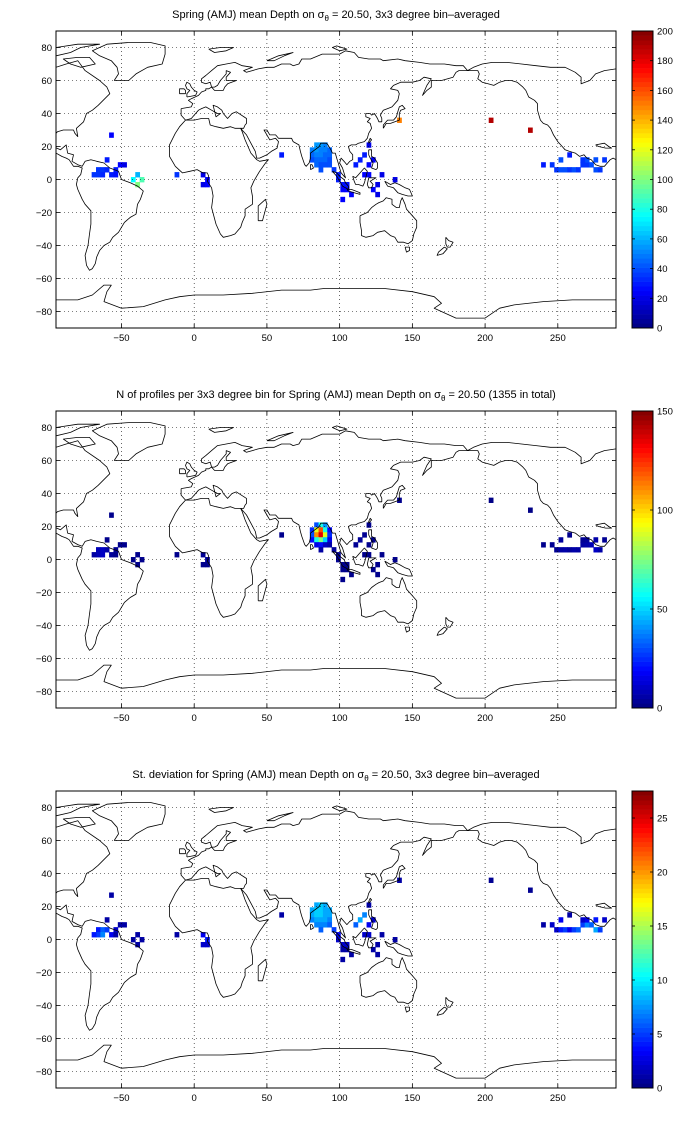 The height and width of the screenshot is (1140, 696). I want to click on x-tick-label: −50, so click(121, 338).